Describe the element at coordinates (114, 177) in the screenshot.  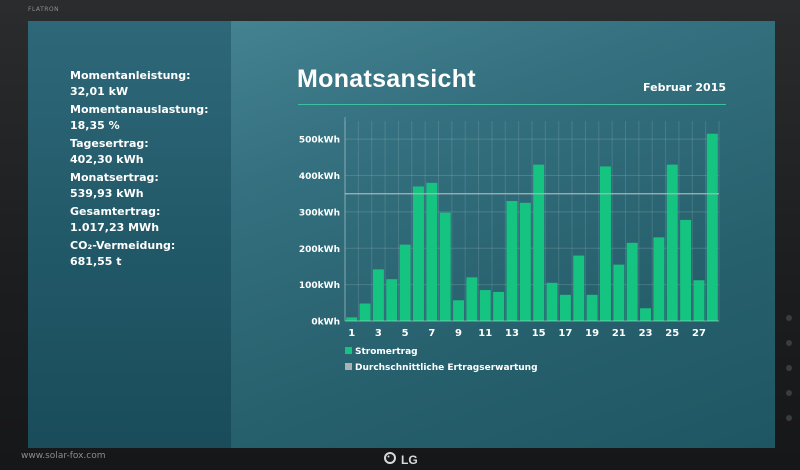
I see `stat-label: Monatsertrag:` at that location.